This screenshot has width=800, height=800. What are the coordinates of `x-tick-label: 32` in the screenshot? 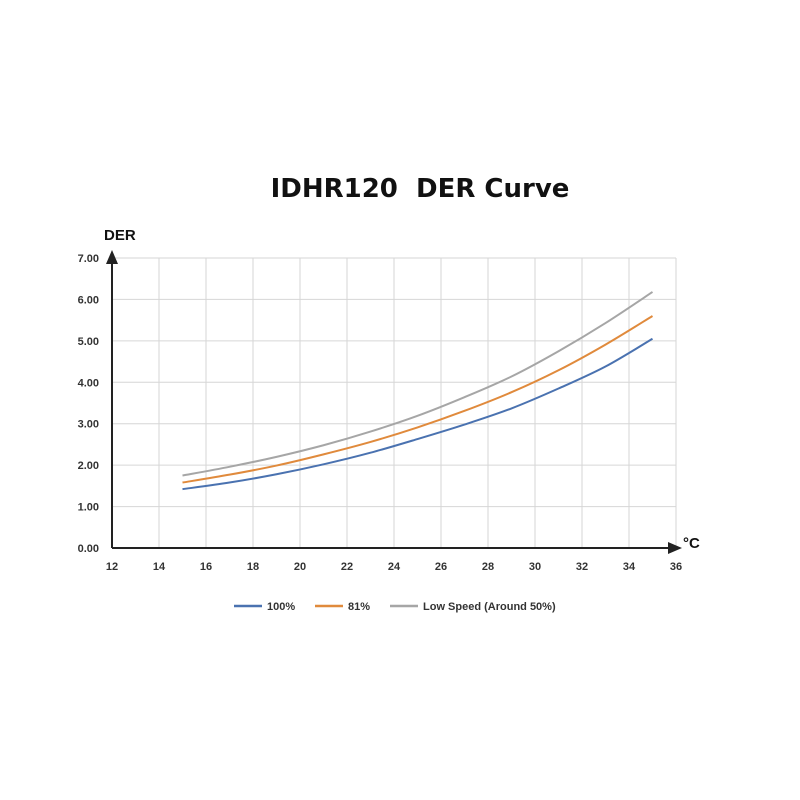 It's located at (582, 567).